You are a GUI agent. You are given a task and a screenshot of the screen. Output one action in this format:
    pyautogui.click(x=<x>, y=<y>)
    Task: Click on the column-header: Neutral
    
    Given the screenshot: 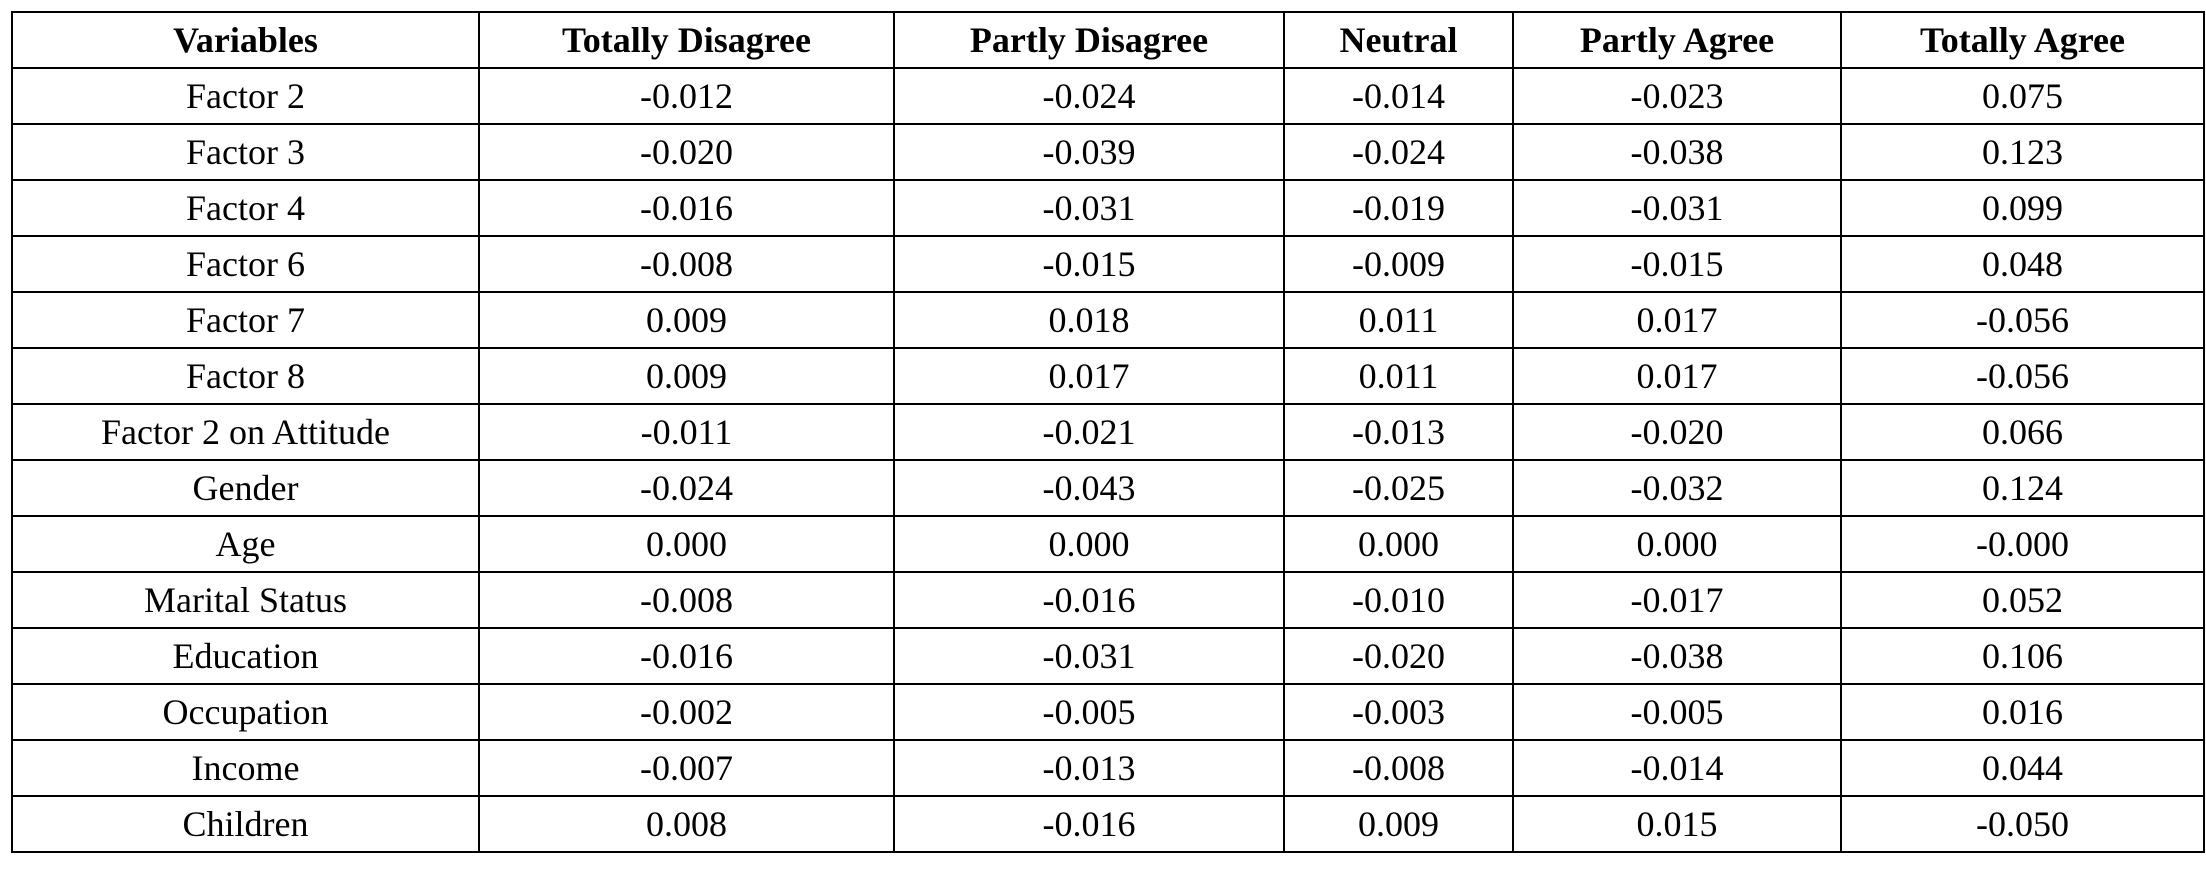 What is the action you would take?
    pyautogui.click(x=1398, y=40)
    